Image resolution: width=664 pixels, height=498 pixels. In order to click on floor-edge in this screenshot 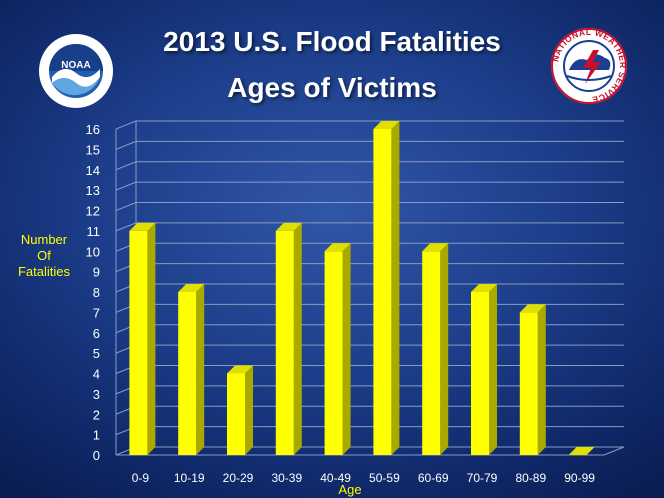, I will do `click(614, 451)`.